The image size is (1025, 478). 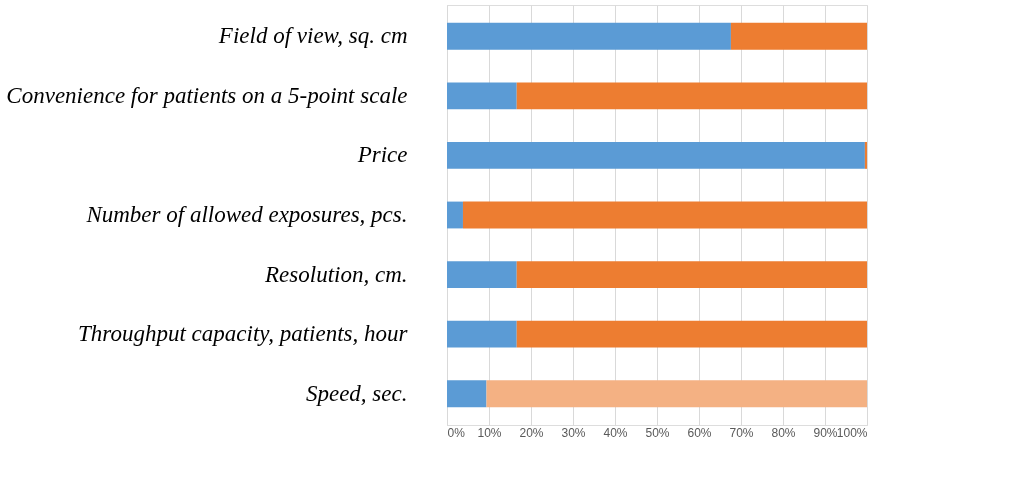 What do you see at coordinates (852, 432) in the screenshot?
I see `x-tick-label: 100%` at bounding box center [852, 432].